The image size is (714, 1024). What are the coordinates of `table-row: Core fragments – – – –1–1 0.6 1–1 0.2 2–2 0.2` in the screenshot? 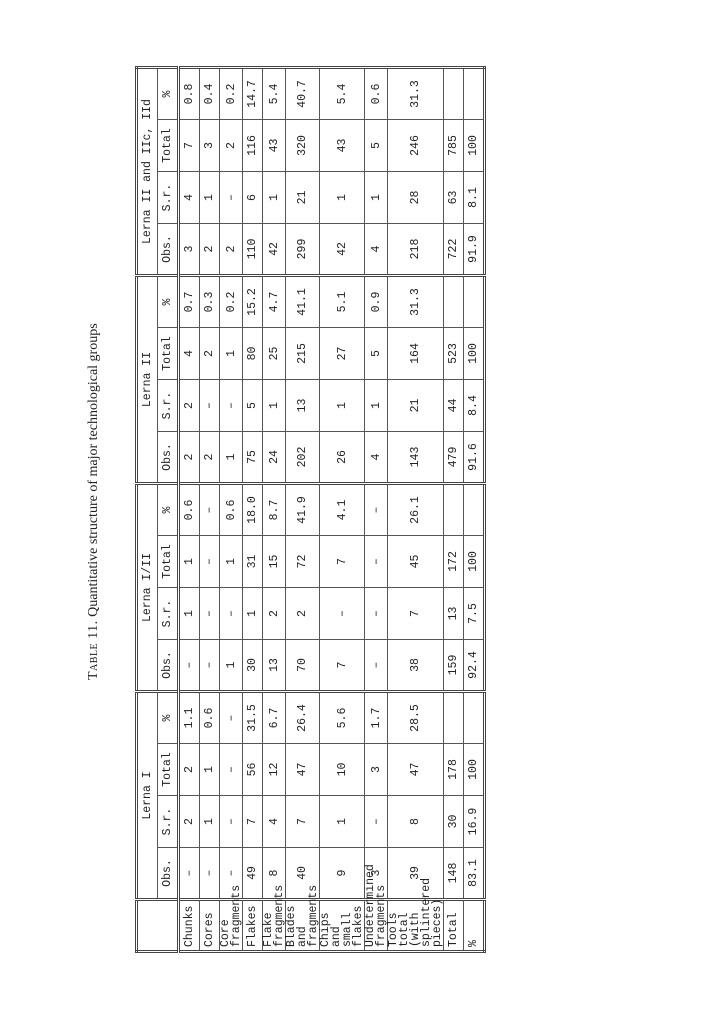 It's located at (231, 509).